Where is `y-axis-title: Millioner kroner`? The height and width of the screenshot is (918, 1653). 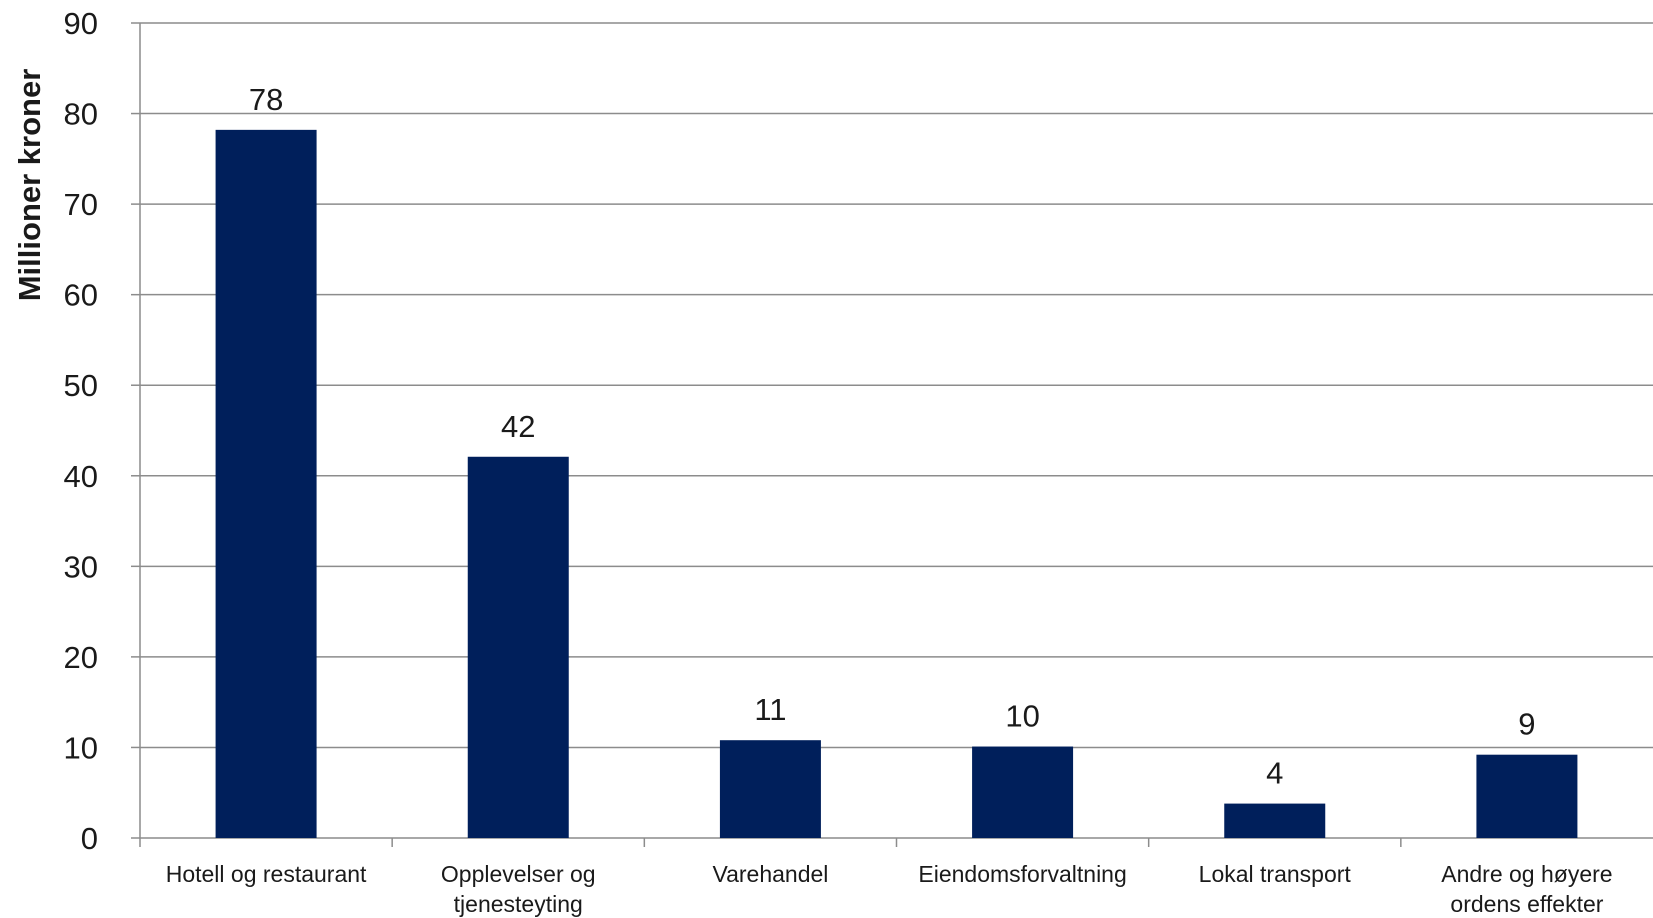 y-axis-title: Millioner kroner is located at coordinates (29, 185).